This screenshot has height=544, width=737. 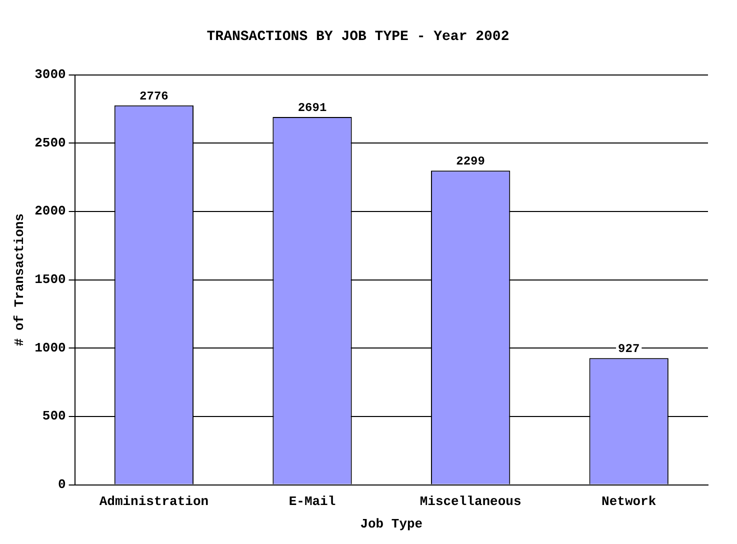 What do you see at coordinates (358, 36) in the screenshot?
I see `chart-title: TRANSACTIONS BY JOB TYPE - Year 2002` at bounding box center [358, 36].